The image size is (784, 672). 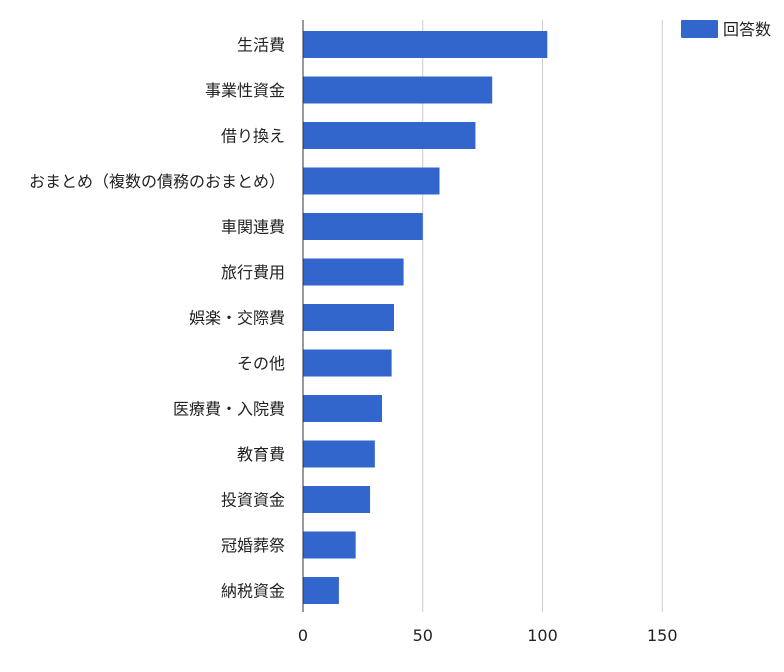 What do you see at coordinates (253, 545) in the screenshot?
I see `category-label-11: 冠婚葬祭` at bounding box center [253, 545].